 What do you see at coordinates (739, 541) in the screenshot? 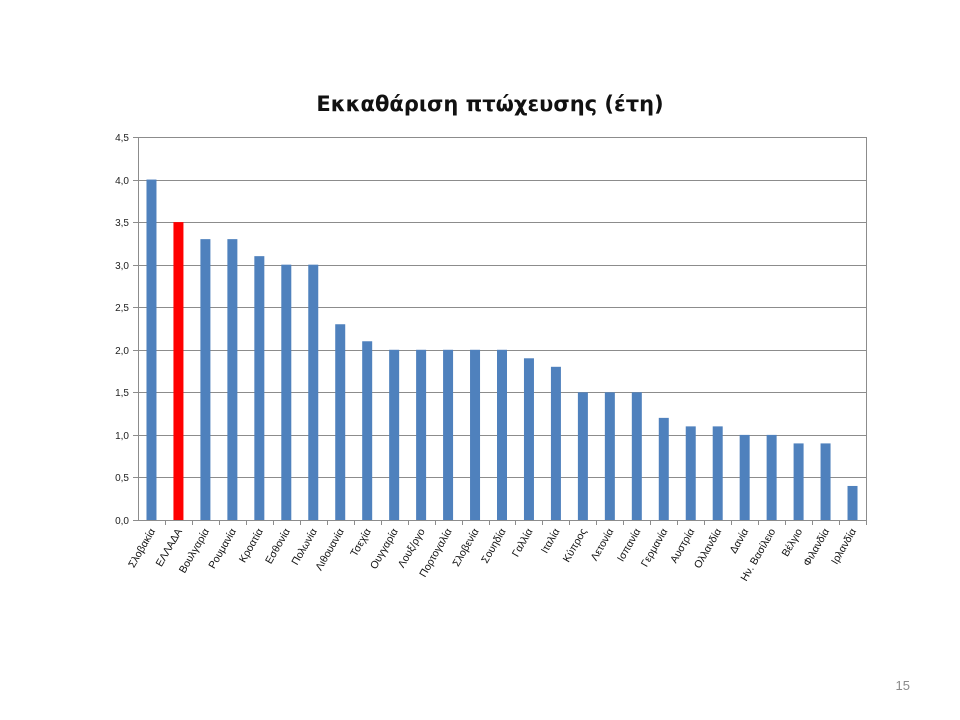
I see `x-tick-label: Δανία` at bounding box center [739, 541].